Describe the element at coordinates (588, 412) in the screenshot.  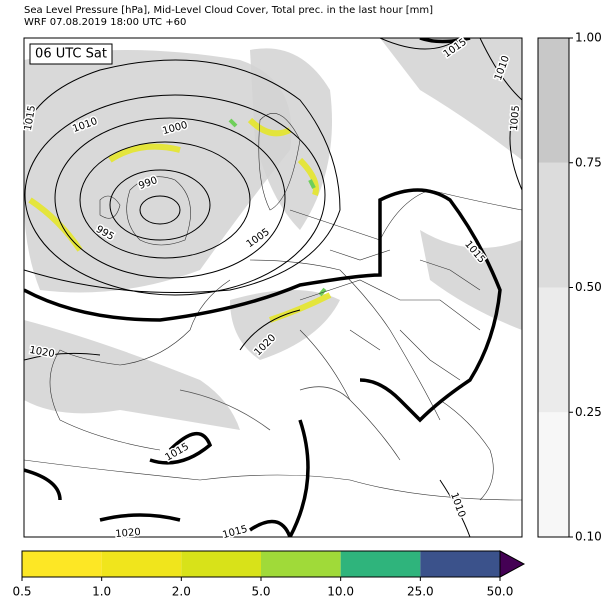
I see `colorbar-tick-label: 0.25` at that location.